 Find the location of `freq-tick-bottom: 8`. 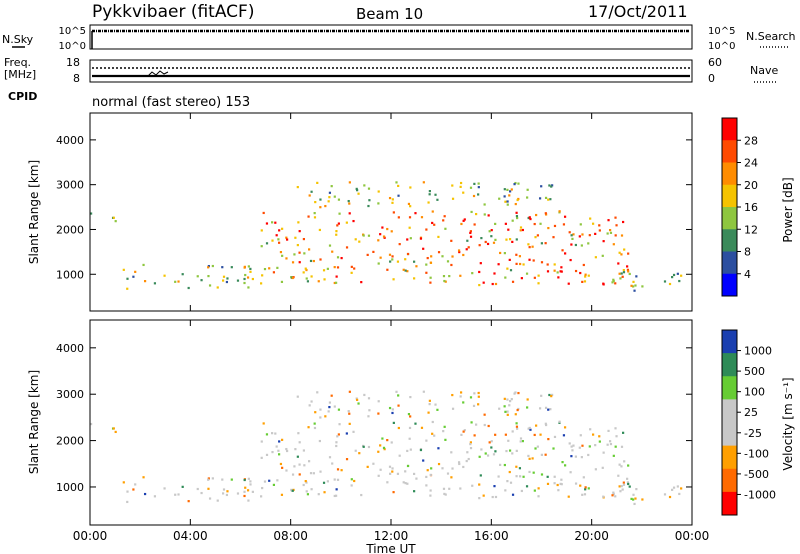

freq-tick-bottom: 8 is located at coordinates (76, 78).